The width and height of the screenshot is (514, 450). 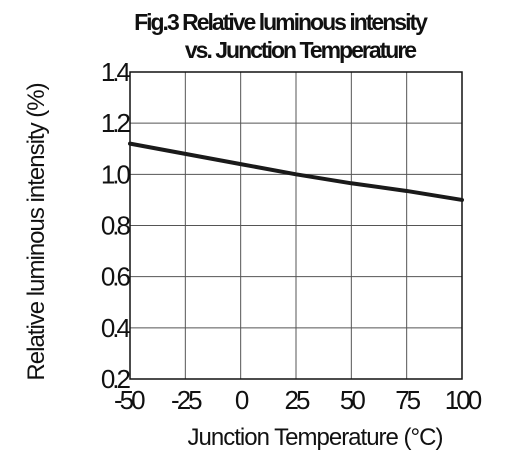 I want to click on x-tick-label: 25, so click(x=297, y=400).